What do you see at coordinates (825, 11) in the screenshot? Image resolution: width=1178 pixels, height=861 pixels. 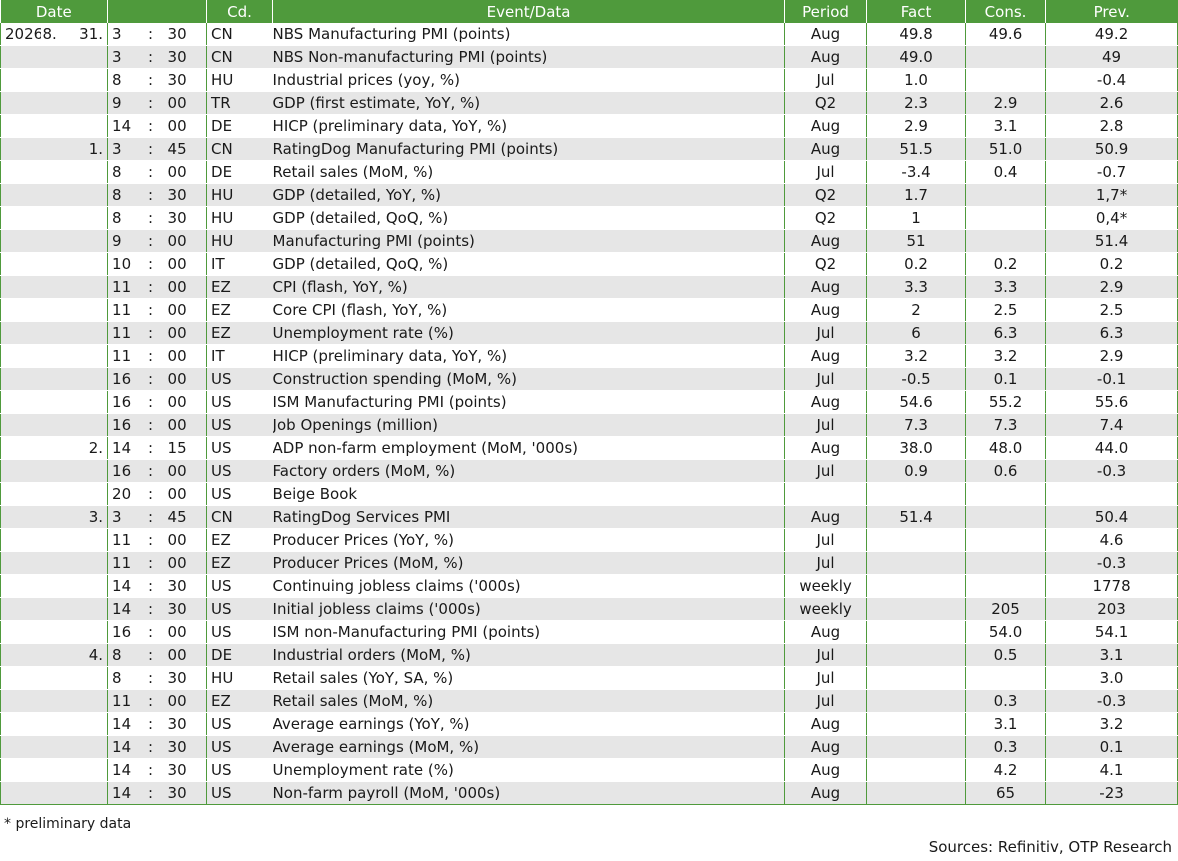 I see `header-period: Period` at bounding box center [825, 11].